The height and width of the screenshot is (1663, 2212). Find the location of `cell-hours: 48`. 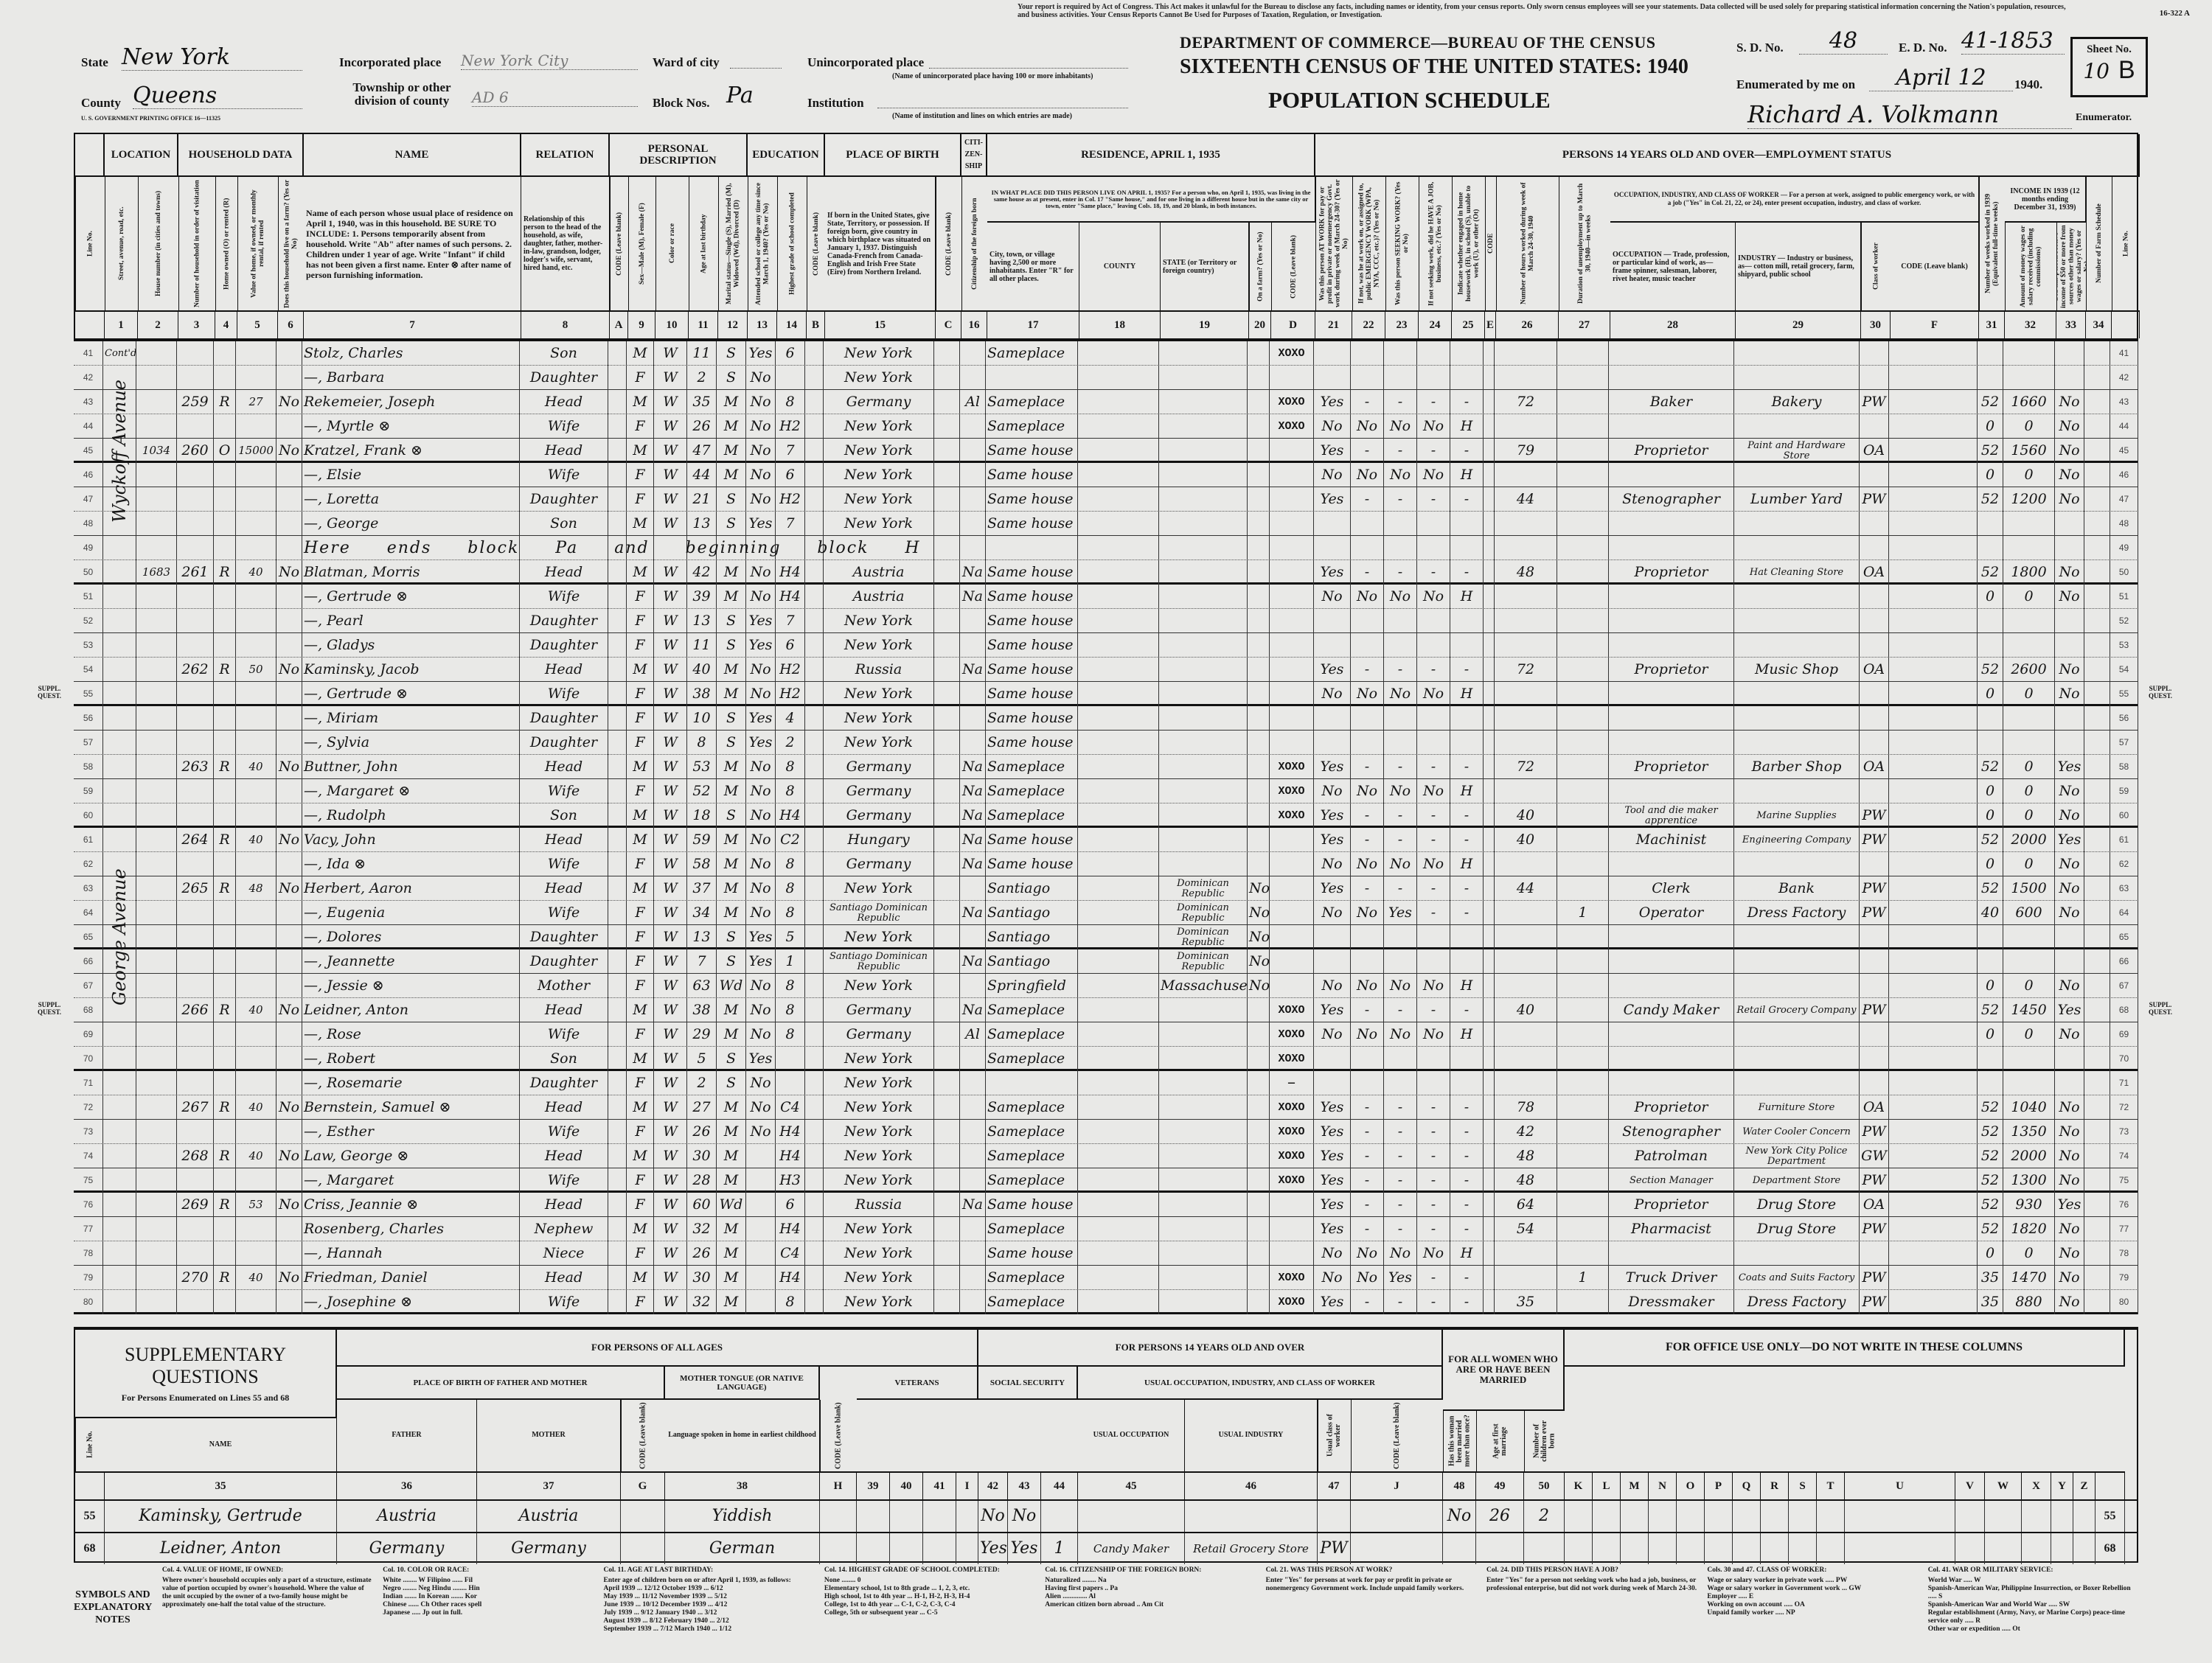

cell-hours: 48 is located at coordinates (1526, 1180).